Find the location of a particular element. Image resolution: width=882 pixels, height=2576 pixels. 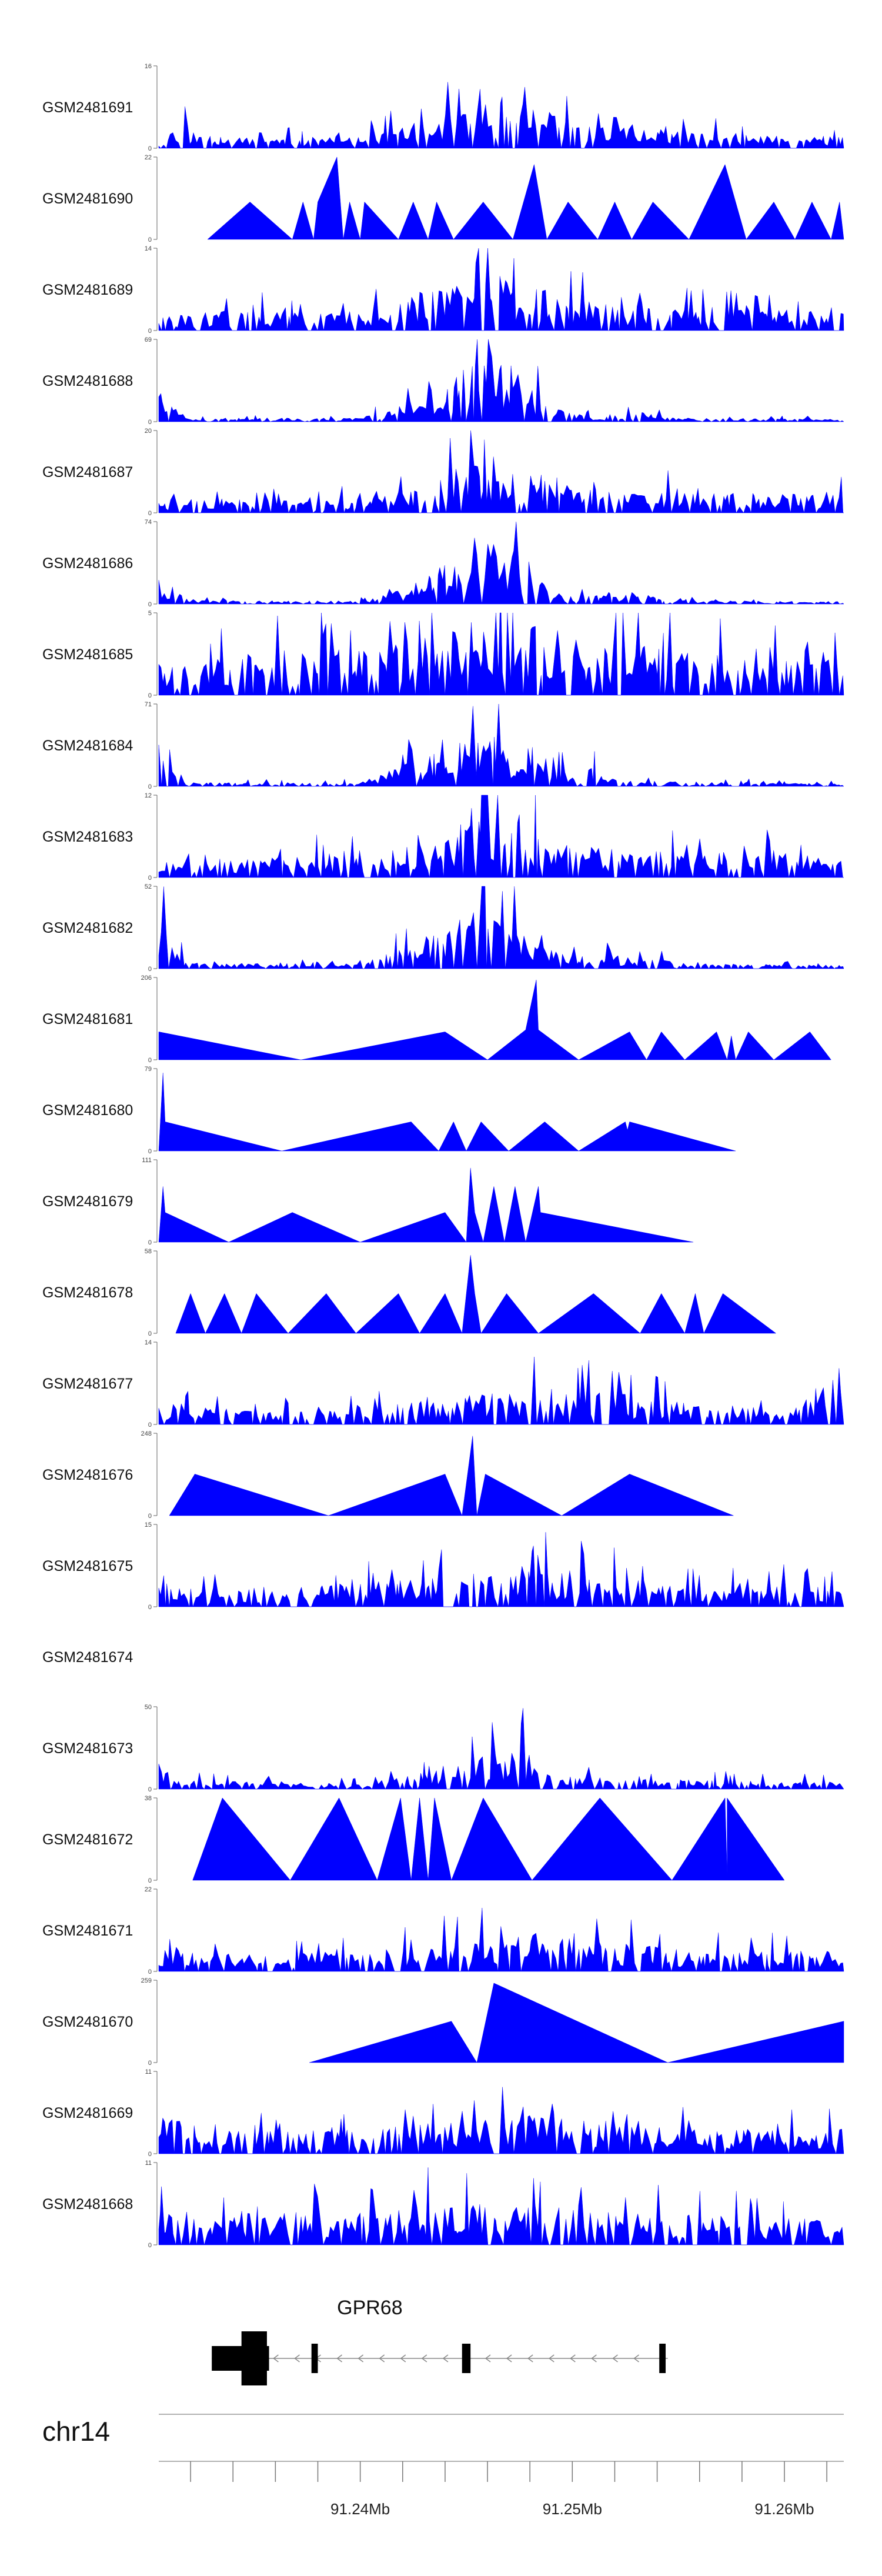

track-GSM2481678: GSM2481678 58 0 is located at coordinates (409, 1292).